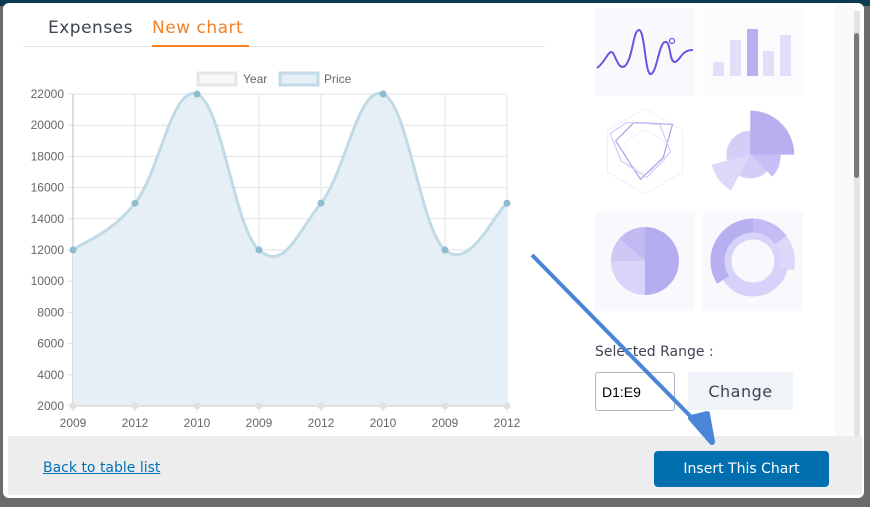  I want to click on y-tick-label: 14000, so click(48, 219).